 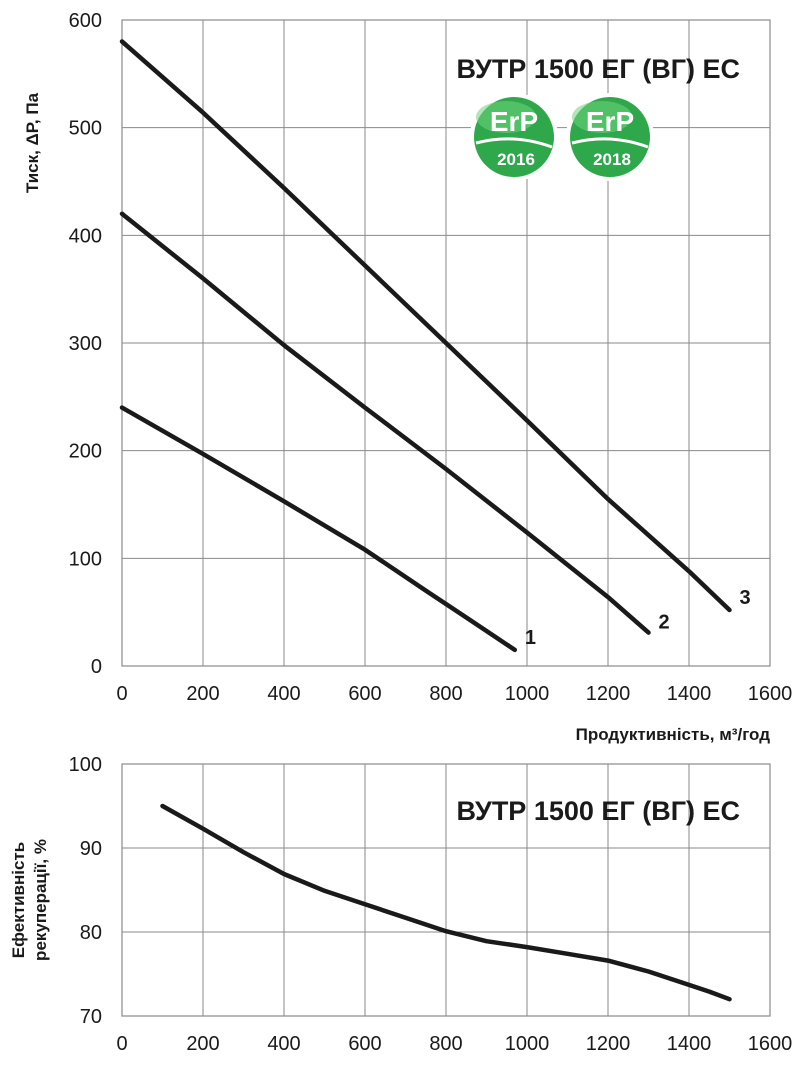 What do you see at coordinates (516, 159) in the screenshot?
I see `badge-year-text: 2016` at bounding box center [516, 159].